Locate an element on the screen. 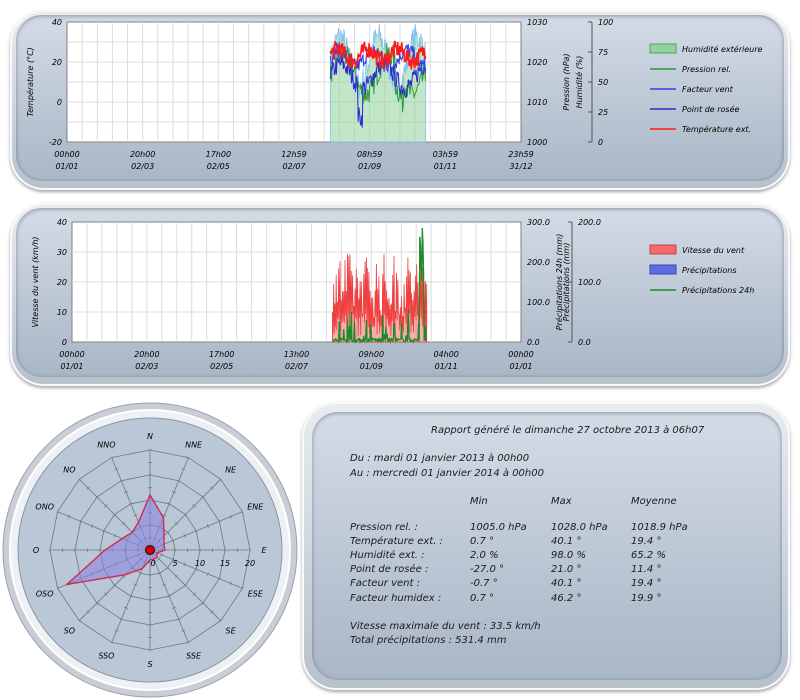 The height and width of the screenshot is (700, 800). secondary-axis-tick-label: 0.0 is located at coordinates (584, 342).